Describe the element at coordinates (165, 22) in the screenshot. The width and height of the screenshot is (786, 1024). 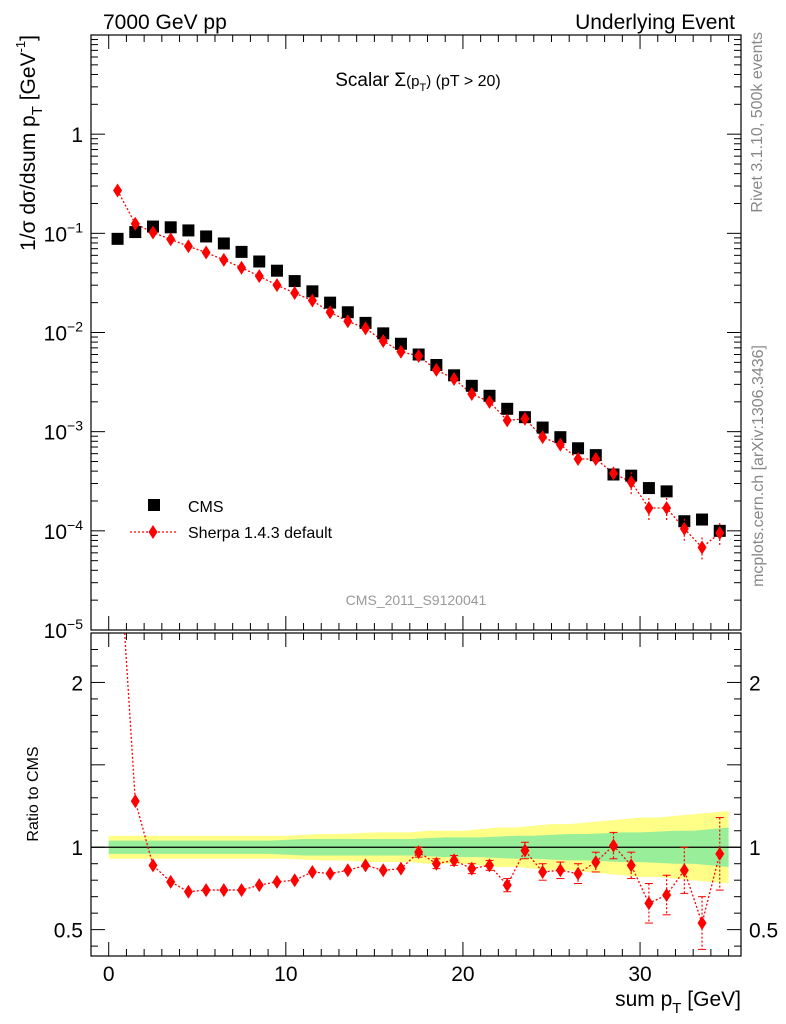
I see `header-left-label: 7000 GeV pp` at that location.